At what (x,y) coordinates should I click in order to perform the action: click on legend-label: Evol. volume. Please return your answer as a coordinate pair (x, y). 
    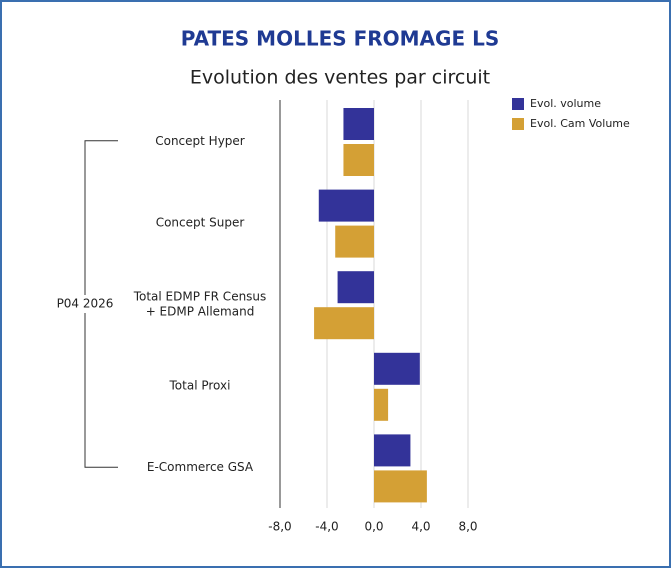
    Looking at the image, I should click on (565, 103).